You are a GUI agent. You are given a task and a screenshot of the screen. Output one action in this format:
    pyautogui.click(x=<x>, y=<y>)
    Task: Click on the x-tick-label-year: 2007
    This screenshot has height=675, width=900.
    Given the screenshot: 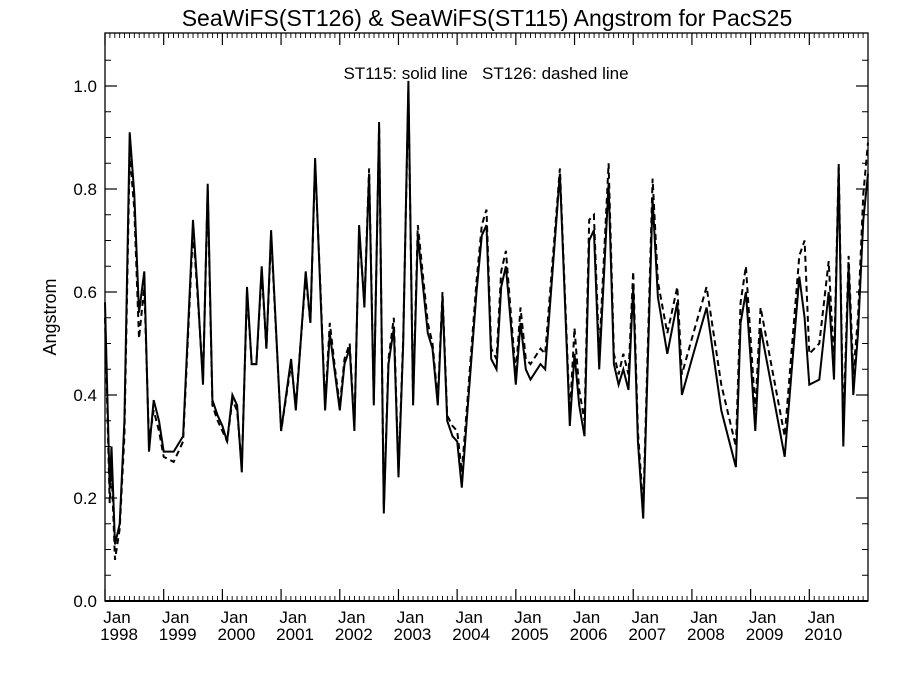 What is the action you would take?
    pyautogui.click(x=647, y=634)
    